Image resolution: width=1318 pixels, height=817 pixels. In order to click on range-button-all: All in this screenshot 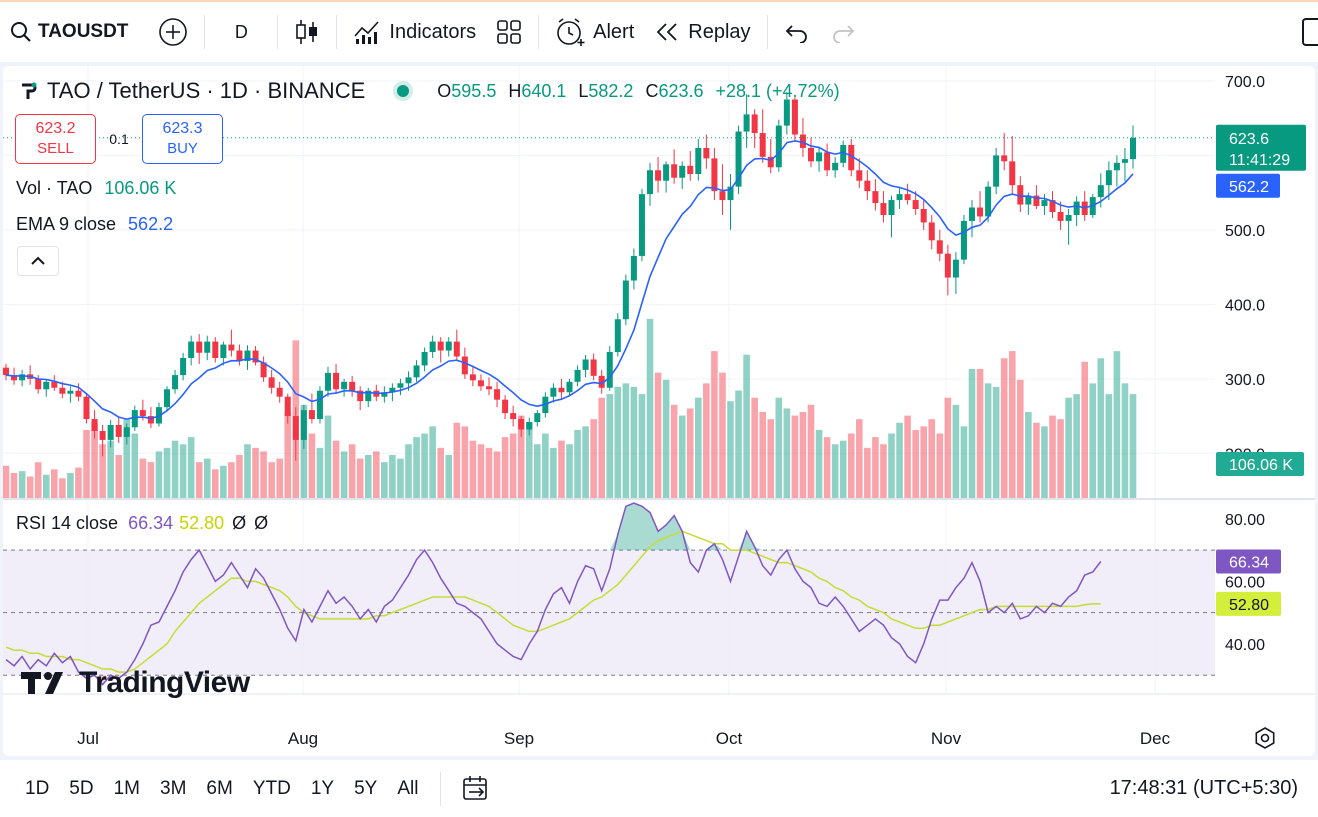, I will do `click(408, 788)`.